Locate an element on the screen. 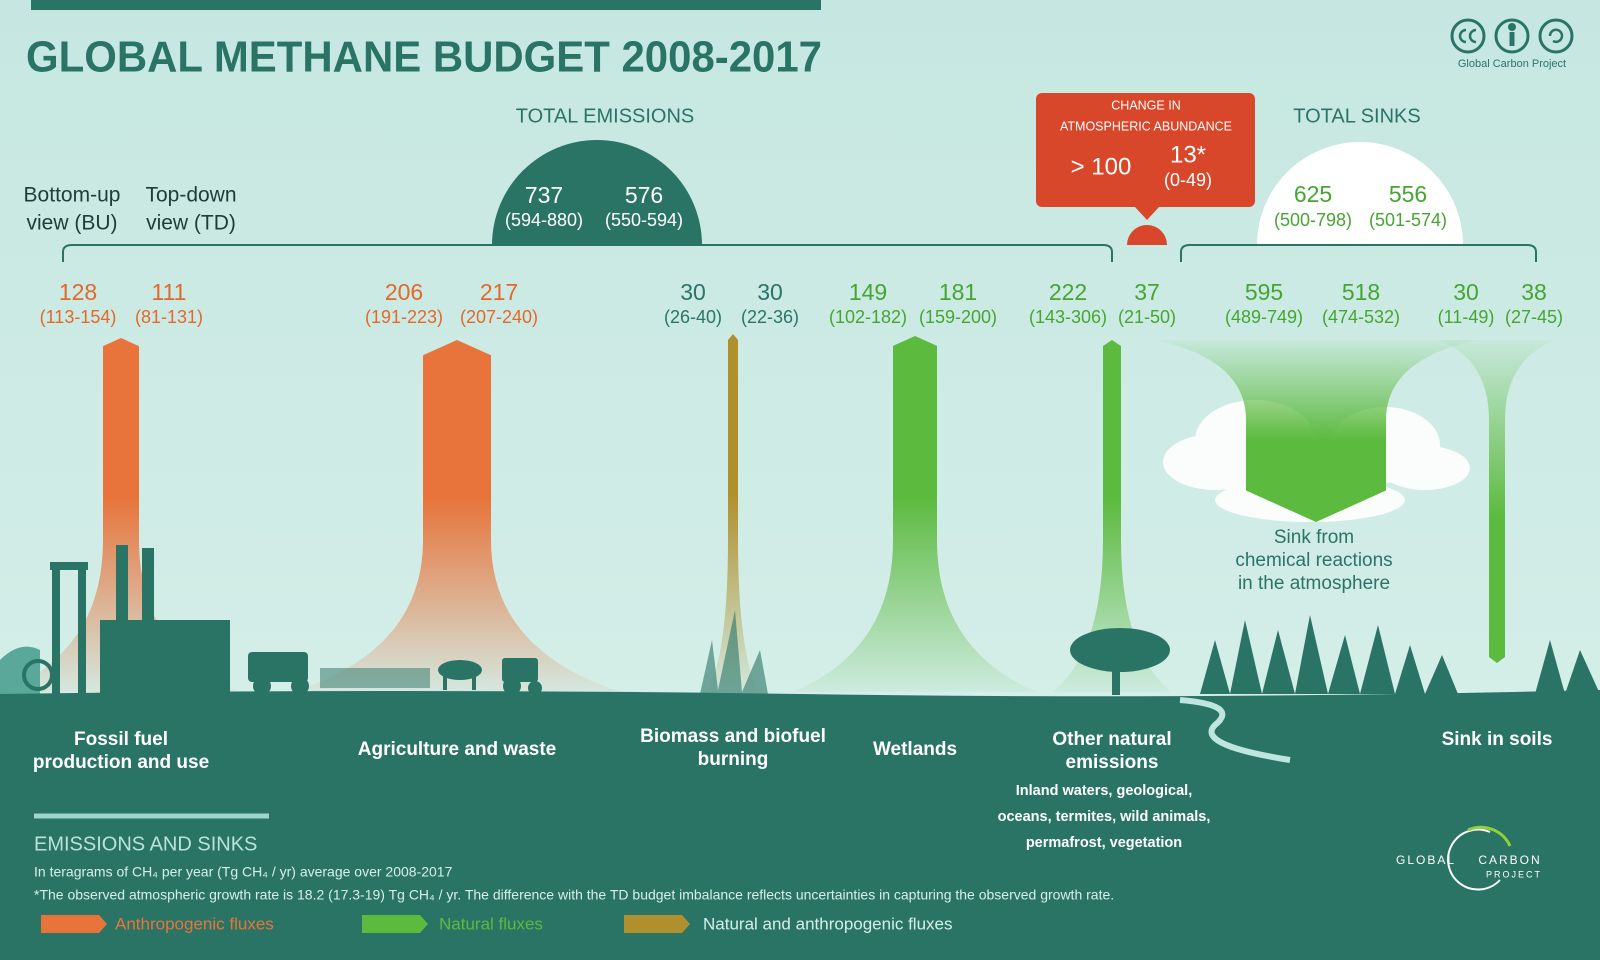 This screenshot has width=1600, height=960. sinks-bu-range: (500-798) is located at coordinates (1313, 220).